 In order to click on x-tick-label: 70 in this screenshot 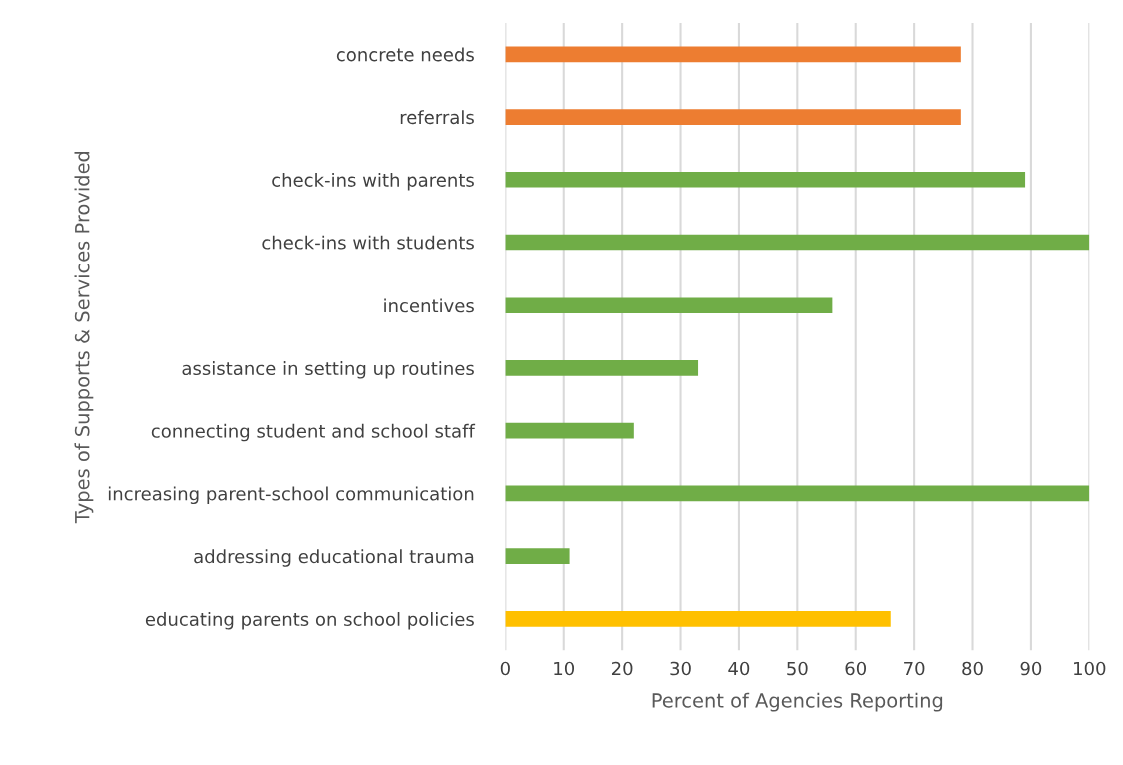, I will do `click(914, 668)`.